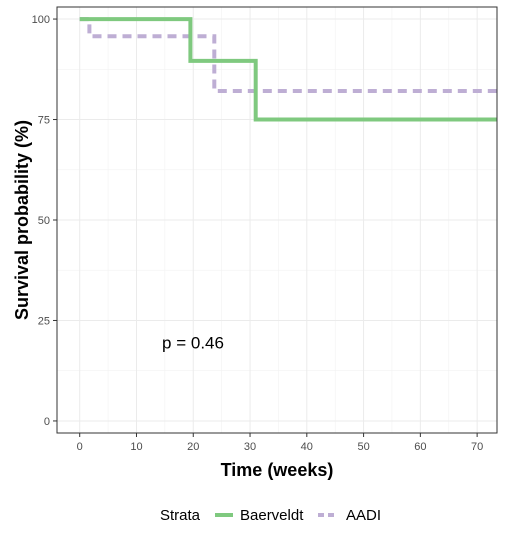 This screenshot has height=539, width=505. I want to click on y-tick-label: 50, so click(44, 221).